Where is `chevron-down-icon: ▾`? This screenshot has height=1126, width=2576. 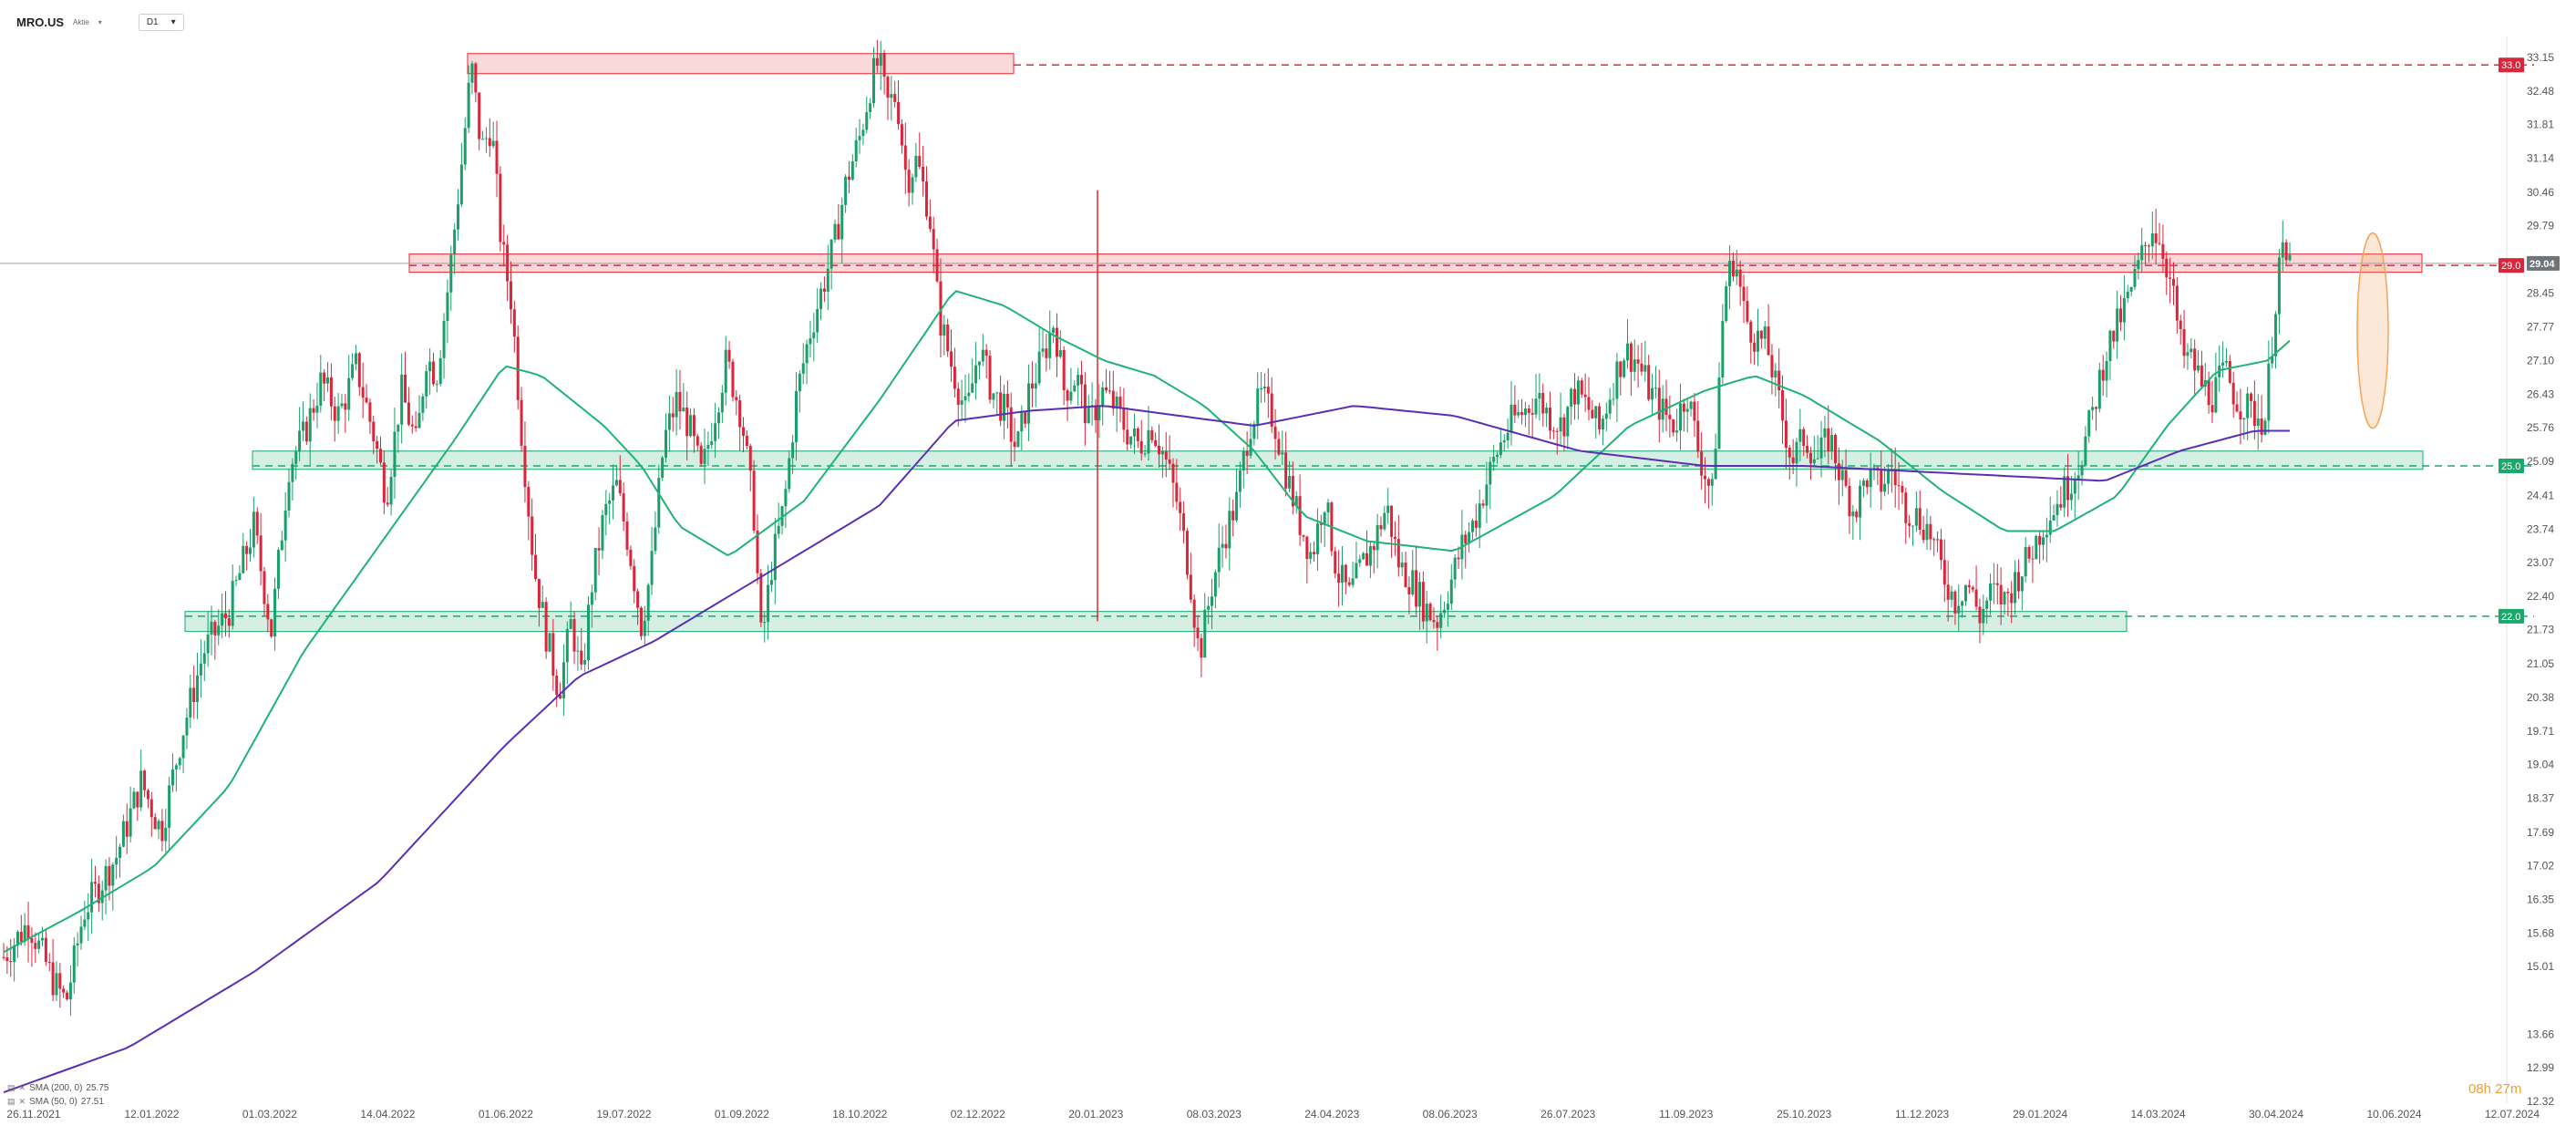 chevron-down-icon: ▾ is located at coordinates (173, 22).